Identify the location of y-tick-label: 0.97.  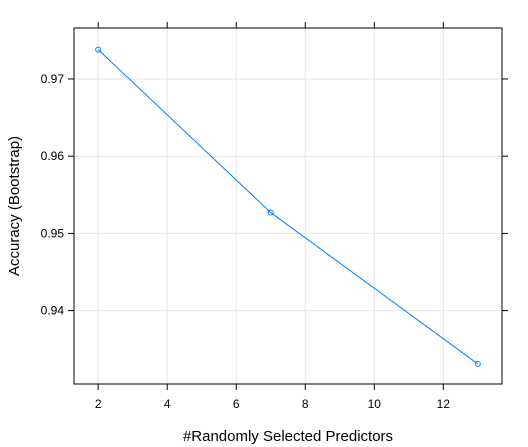
(53, 79).